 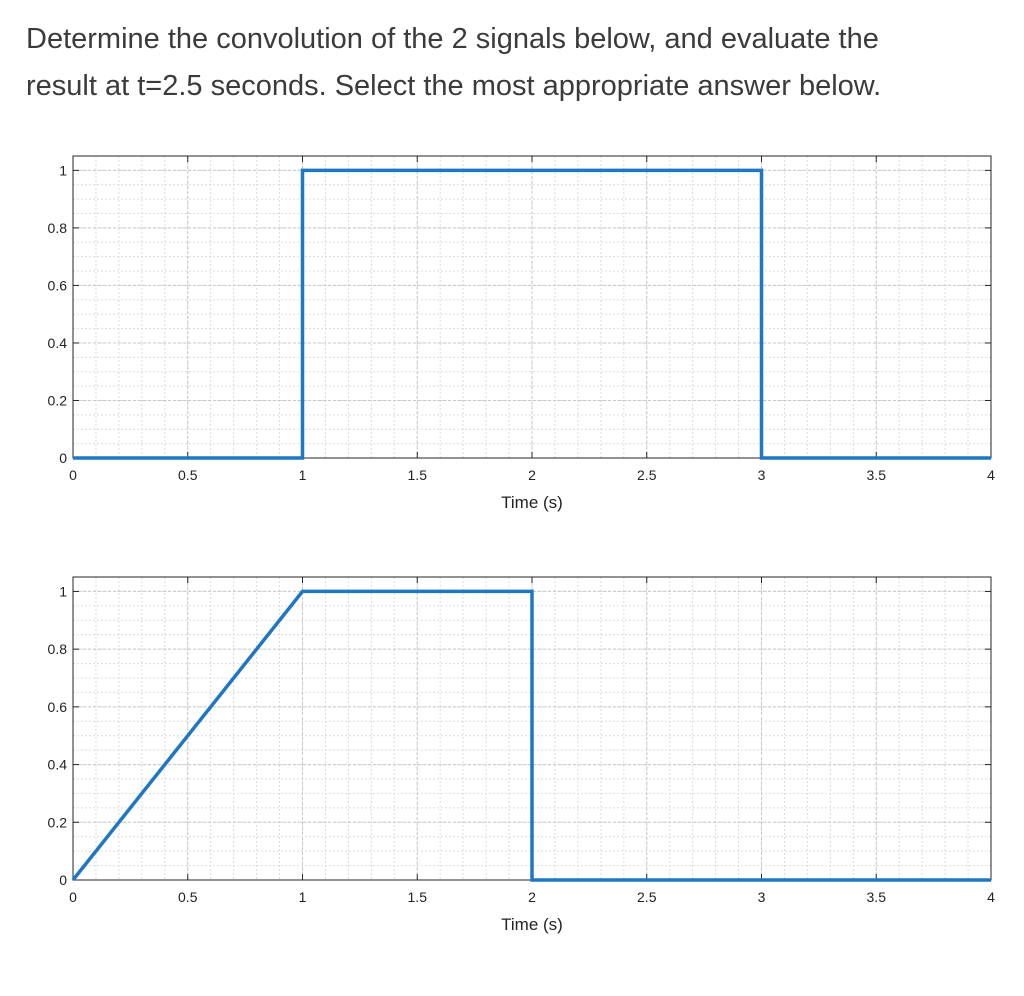 I want to click on chart-1-x-tick-label: 3, so click(x=762, y=475).